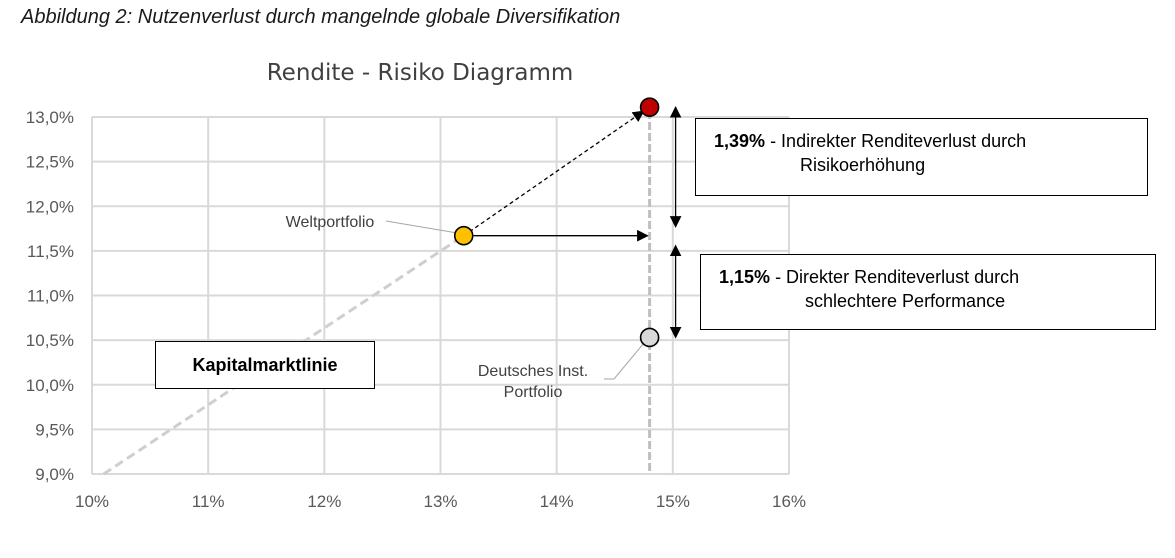 Image resolution: width=1175 pixels, height=558 pixels. What do you see at coordinates (554, 173) in the screenshot?
I see `risk-increase-arrow` at bounding box center [554, 173].